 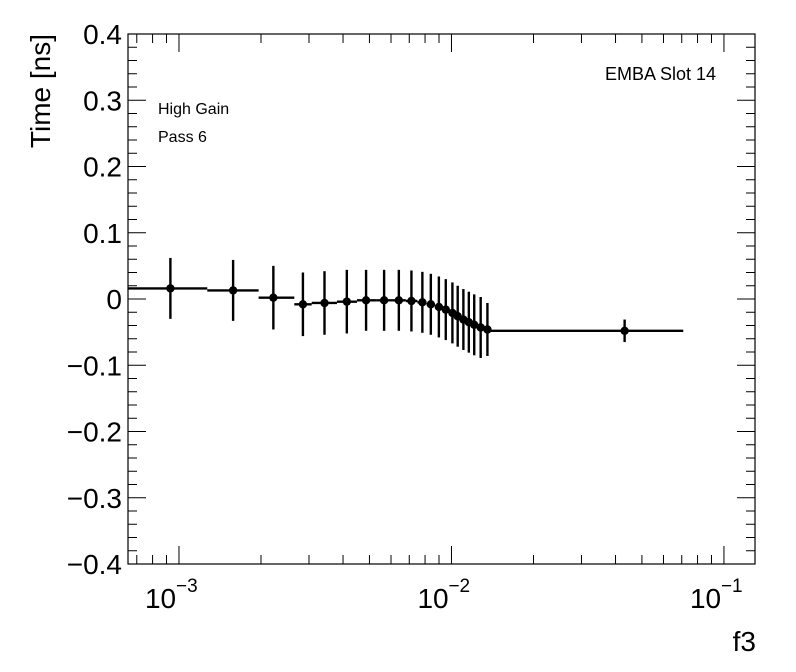 What do you see at coordinates (94, 564) in the screenshot?
I see `y-tick-label: −0.4` at bounding box center [94, 564].